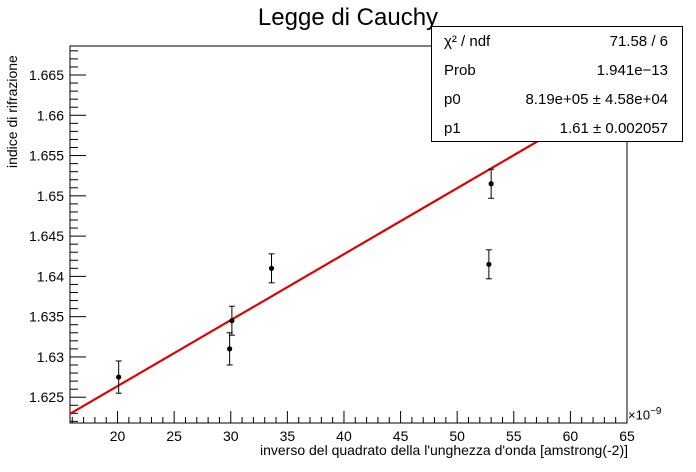 The width and height of the screenshot is (696, 472). What do you see at coordinates (46, 397) in the screenshot?
I see `y-tick-label: 1.625` at bounding box center [46, 397].